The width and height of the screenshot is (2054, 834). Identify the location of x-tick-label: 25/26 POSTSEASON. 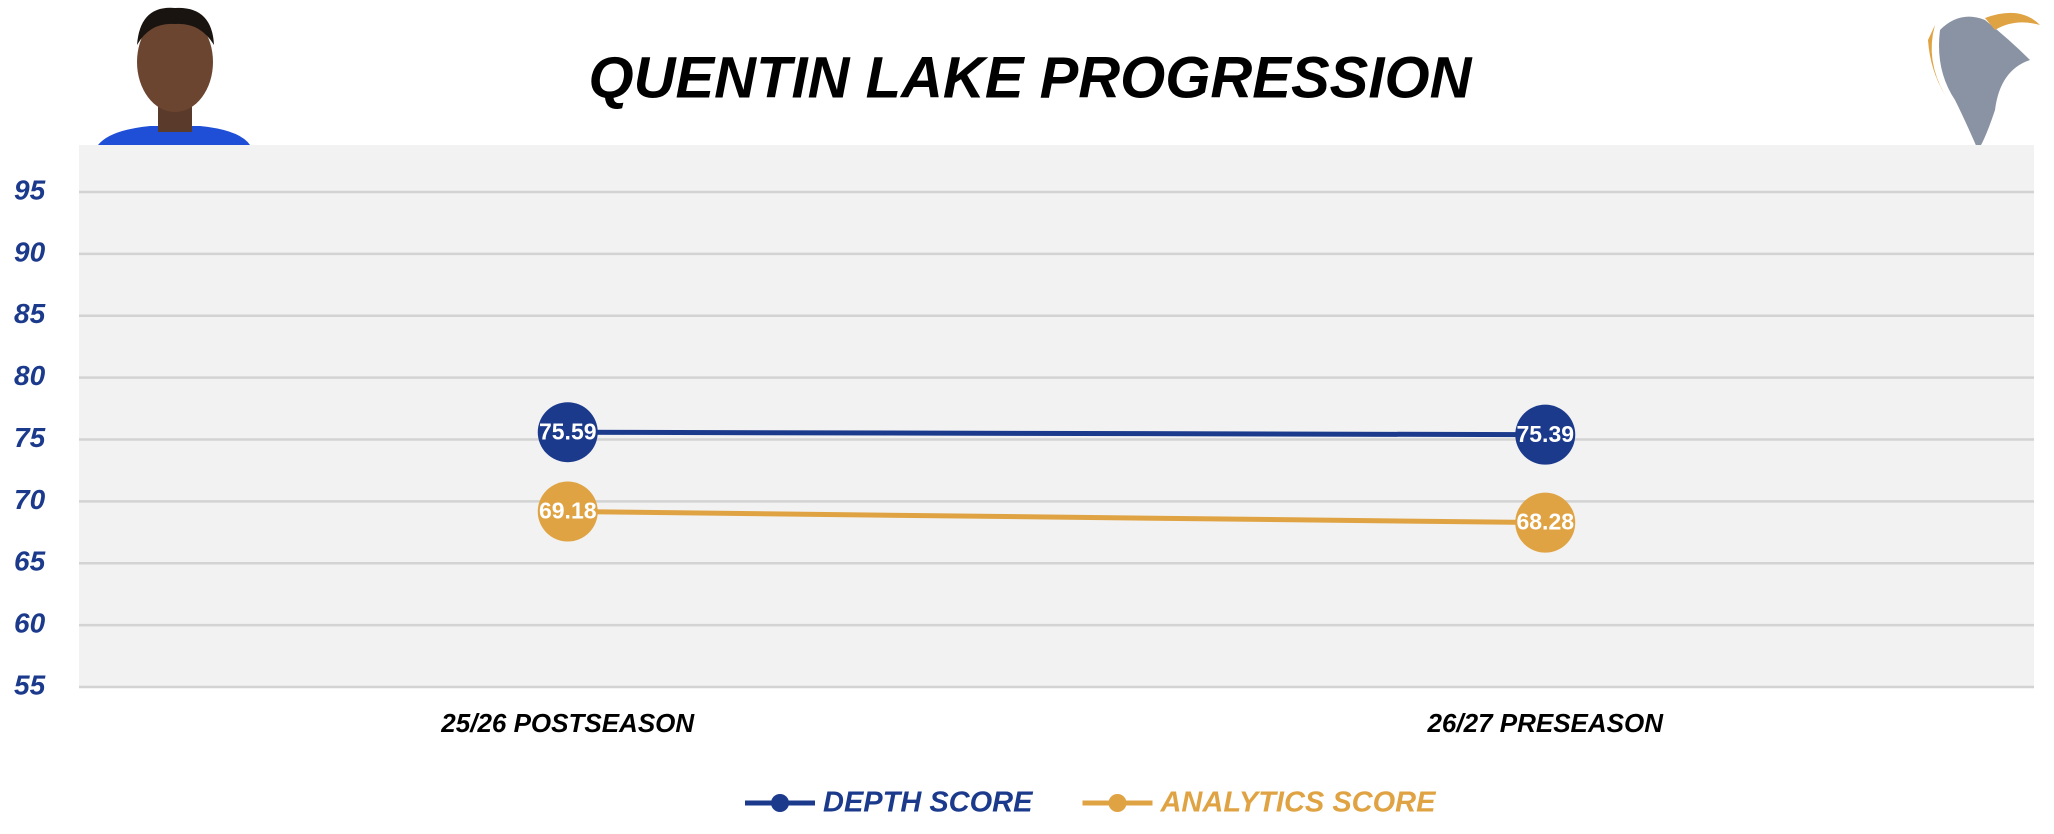
(567, 723).